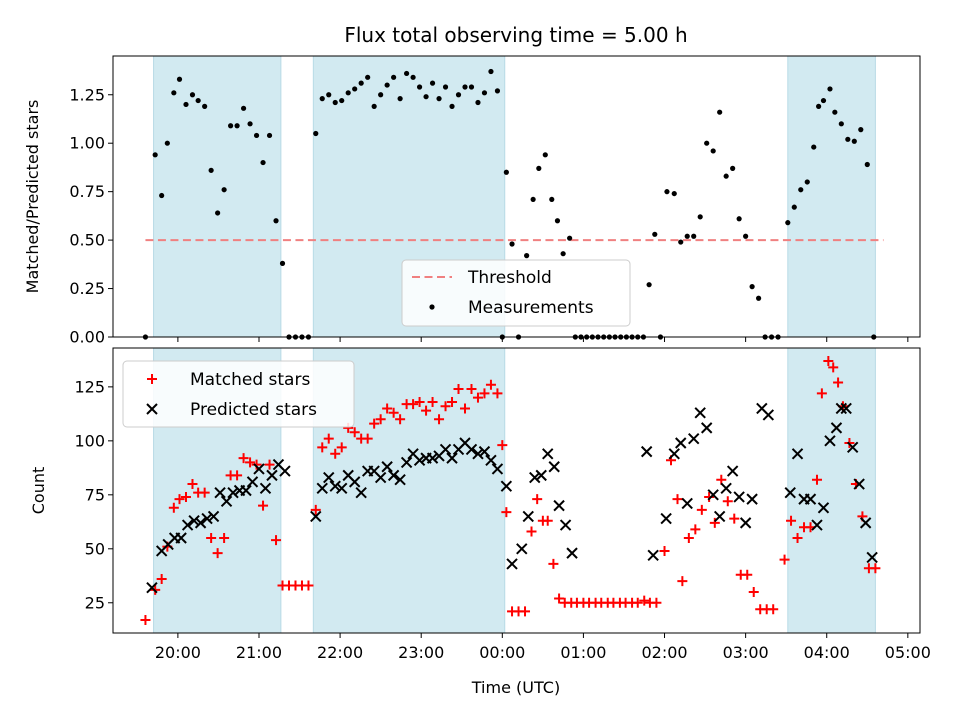 The height and width of the screenshot is (724, 960). What do you see at coordinates (516, 293) in the screenshot?
I see `ratio-legend: Threshold Measurements` at bounding box center [516, 293].